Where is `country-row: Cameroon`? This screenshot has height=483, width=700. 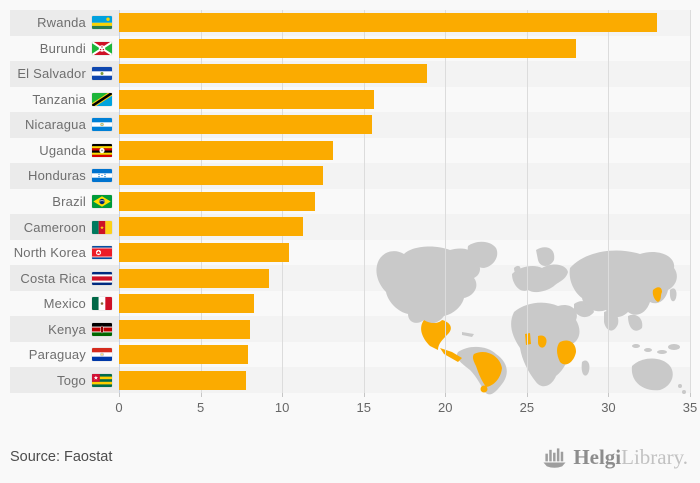 country-row: Cameroon is located at coordinates (350, 227).